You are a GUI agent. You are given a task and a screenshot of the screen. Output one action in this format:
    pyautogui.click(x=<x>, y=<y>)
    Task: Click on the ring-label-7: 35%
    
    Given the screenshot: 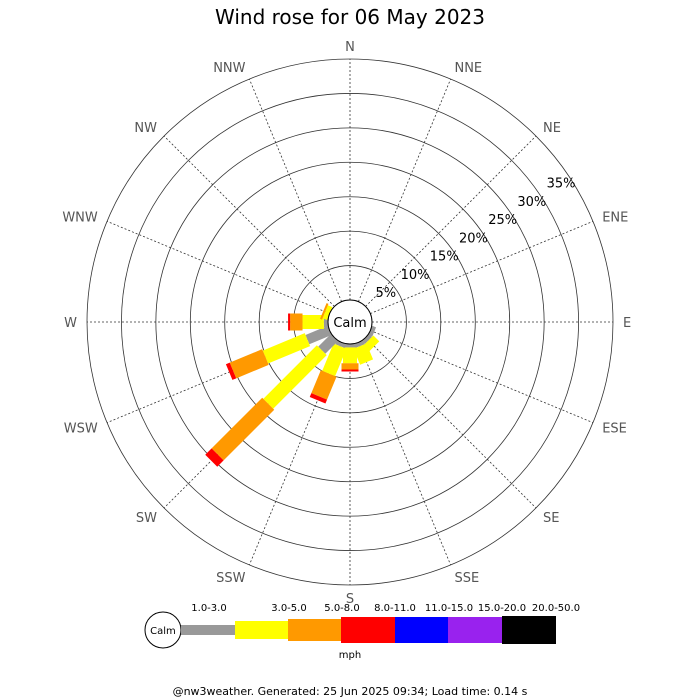 What is the action you would take?
    pyautogui.click(x=561, y=184)
    